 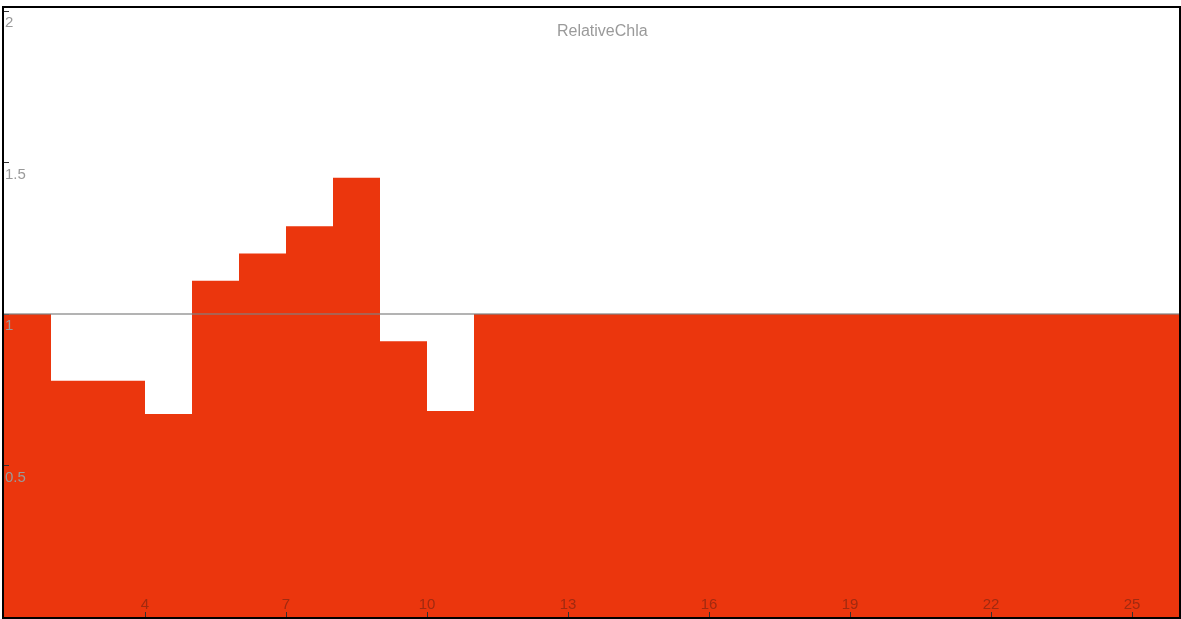 What do you see at coordinates (15, 476) in the screenshot?
I see `y-tick-label: 0.5` at bounding box center [15, 476].